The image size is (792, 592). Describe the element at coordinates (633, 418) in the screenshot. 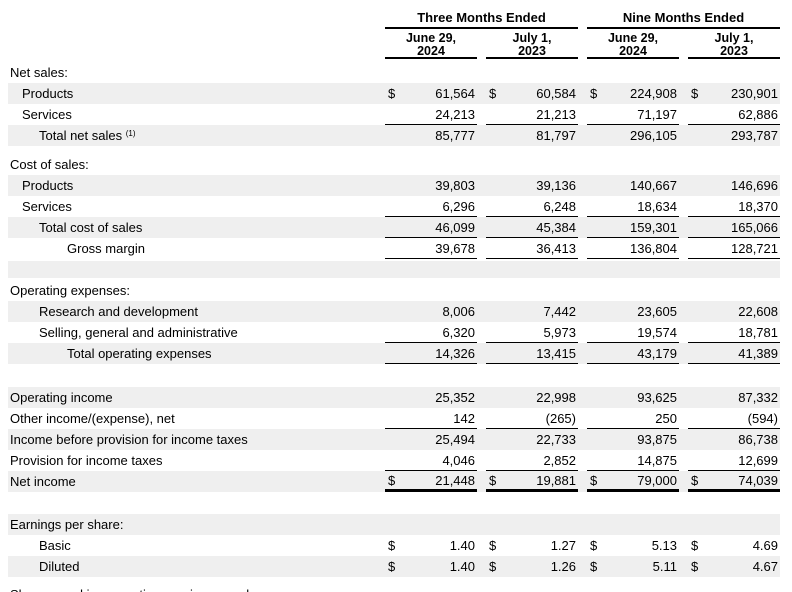

I see `value-cell-col3: 250` at that location.